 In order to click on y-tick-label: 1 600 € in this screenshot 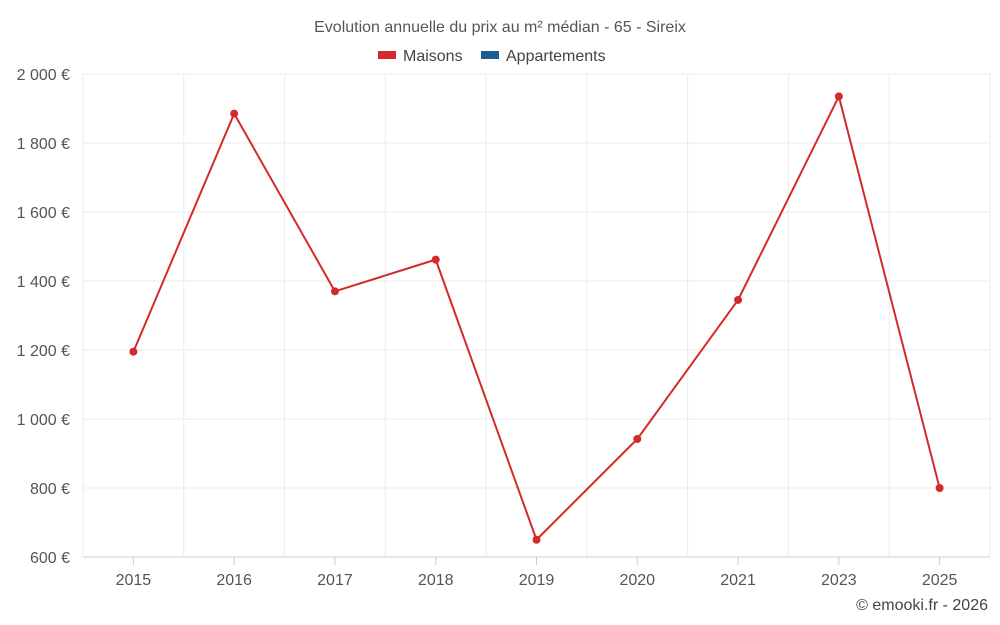, I will do `click(43, 213)`.